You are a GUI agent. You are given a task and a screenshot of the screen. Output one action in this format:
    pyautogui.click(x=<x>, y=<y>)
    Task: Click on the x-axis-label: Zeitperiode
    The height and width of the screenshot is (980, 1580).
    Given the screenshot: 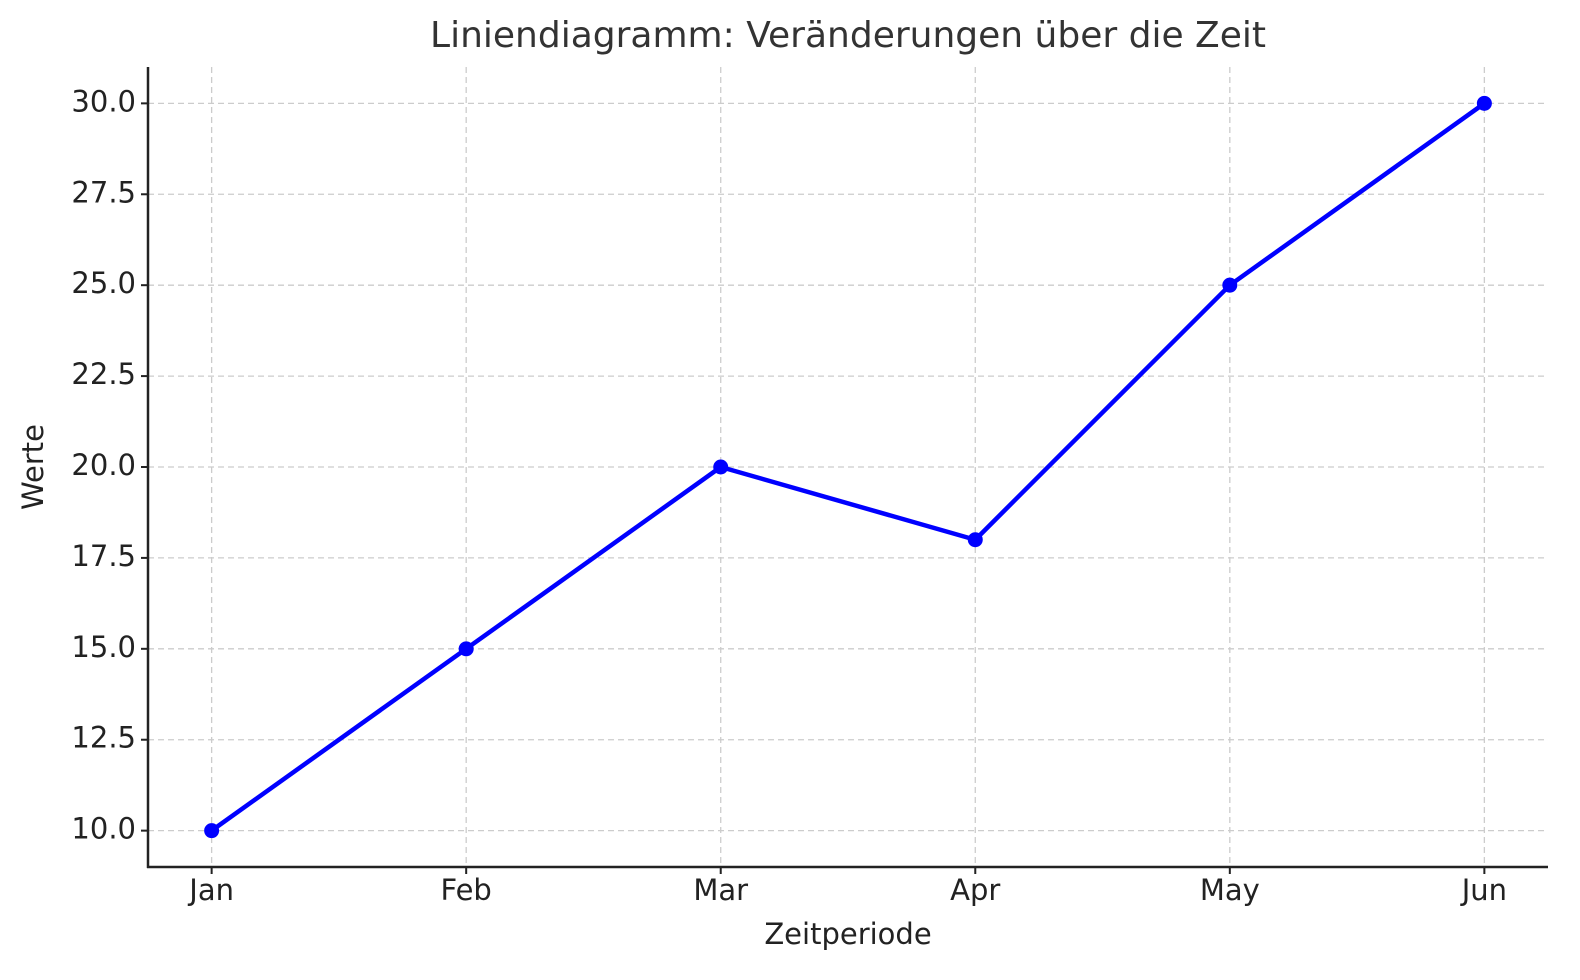 What is the action you would take?
    pyautogui.click(x=847, y=934)
    